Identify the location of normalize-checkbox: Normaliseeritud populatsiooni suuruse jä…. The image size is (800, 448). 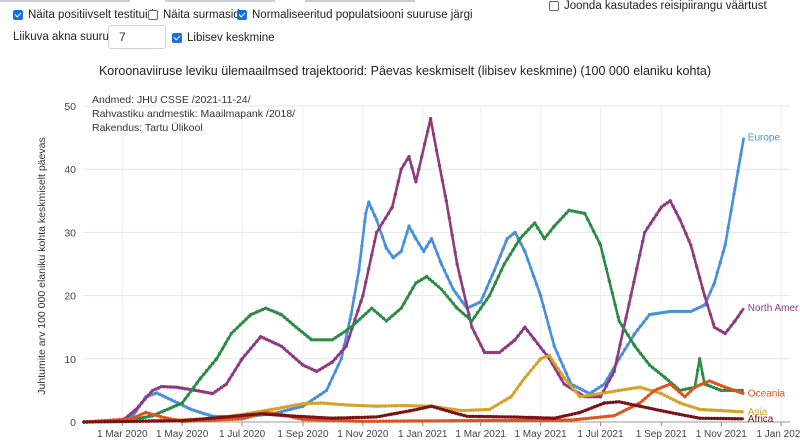
(355, 15).